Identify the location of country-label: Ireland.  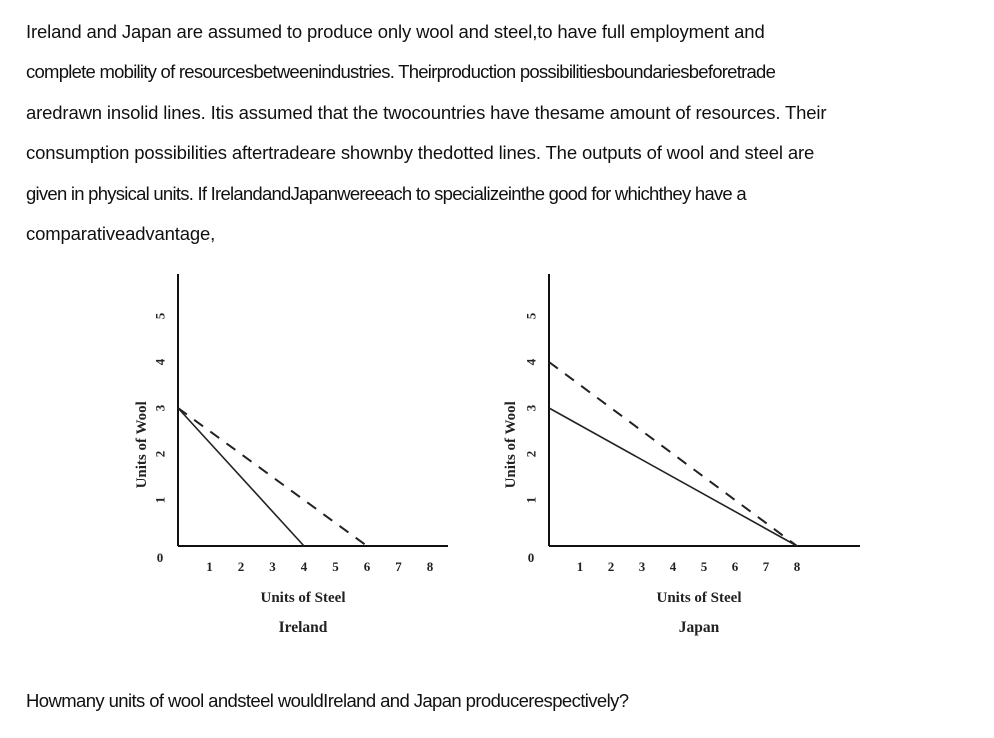
(303, 627).